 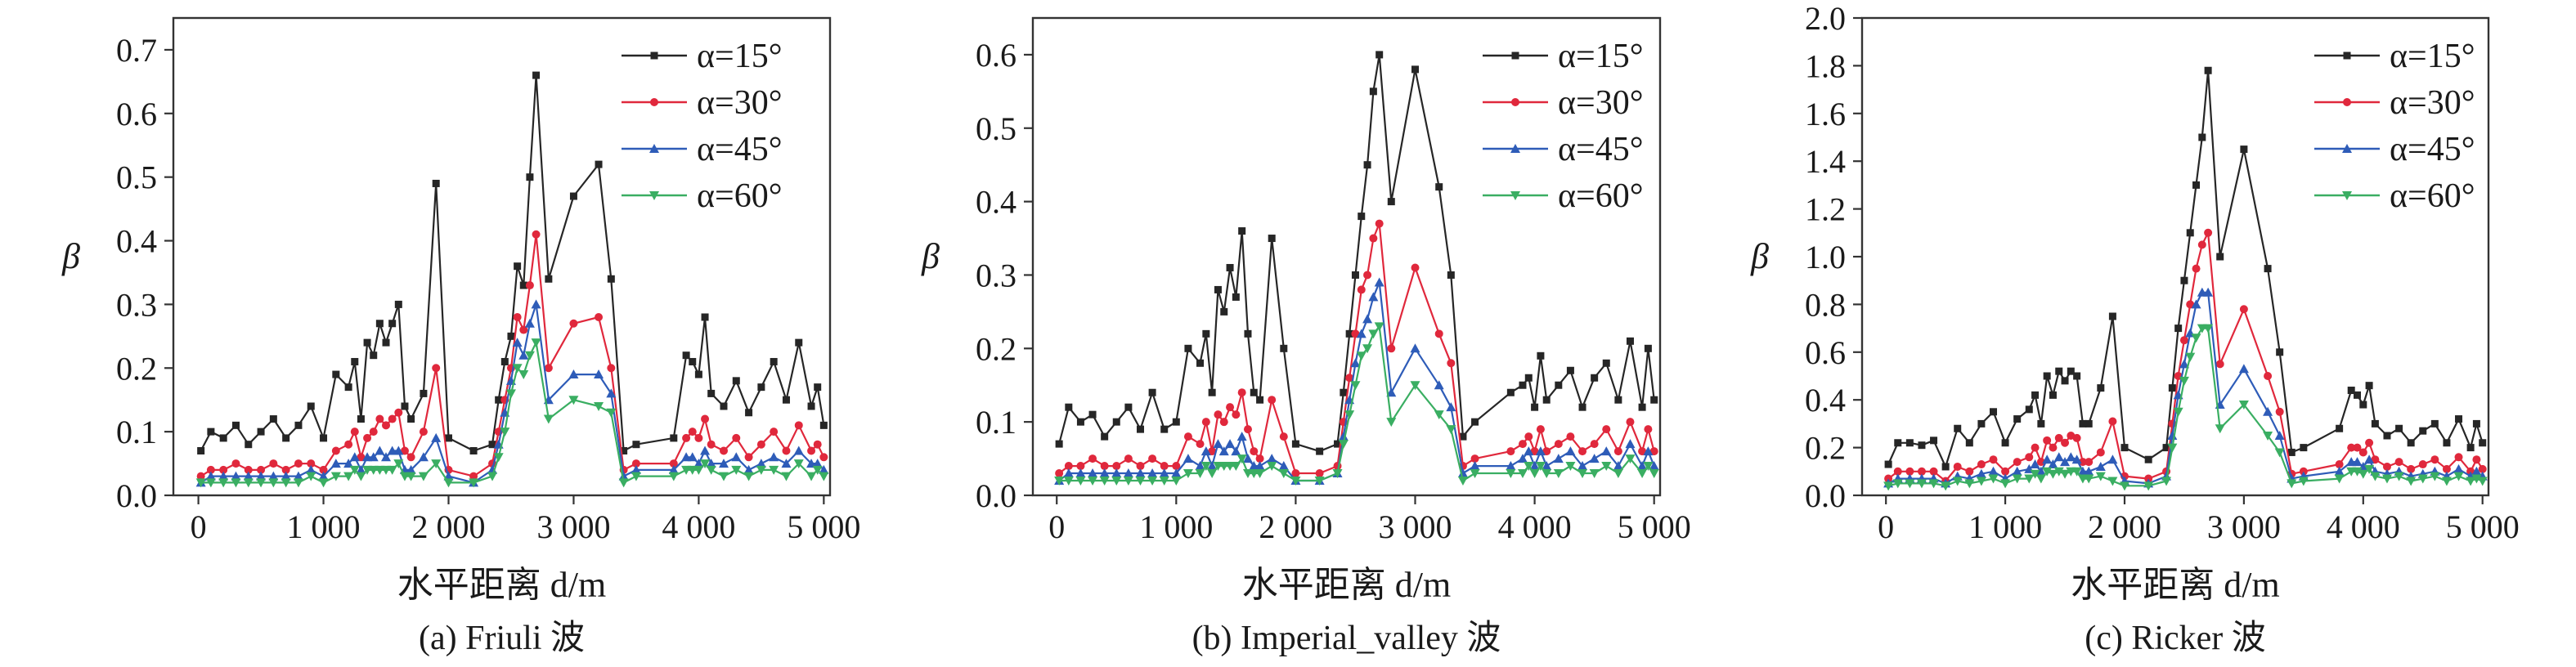 I want to click on y-tick-label: 0.0, so click(x=1826, y=495).